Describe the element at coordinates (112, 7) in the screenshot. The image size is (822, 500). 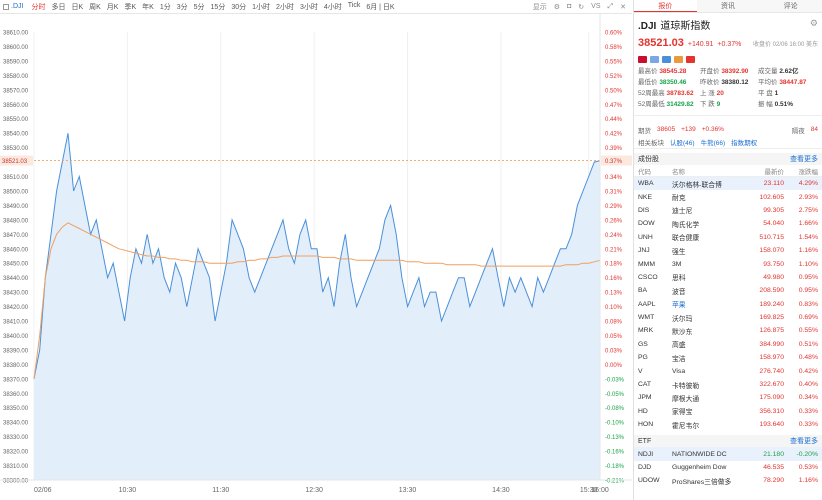
I see `period-tab-4: 月K` at that location.